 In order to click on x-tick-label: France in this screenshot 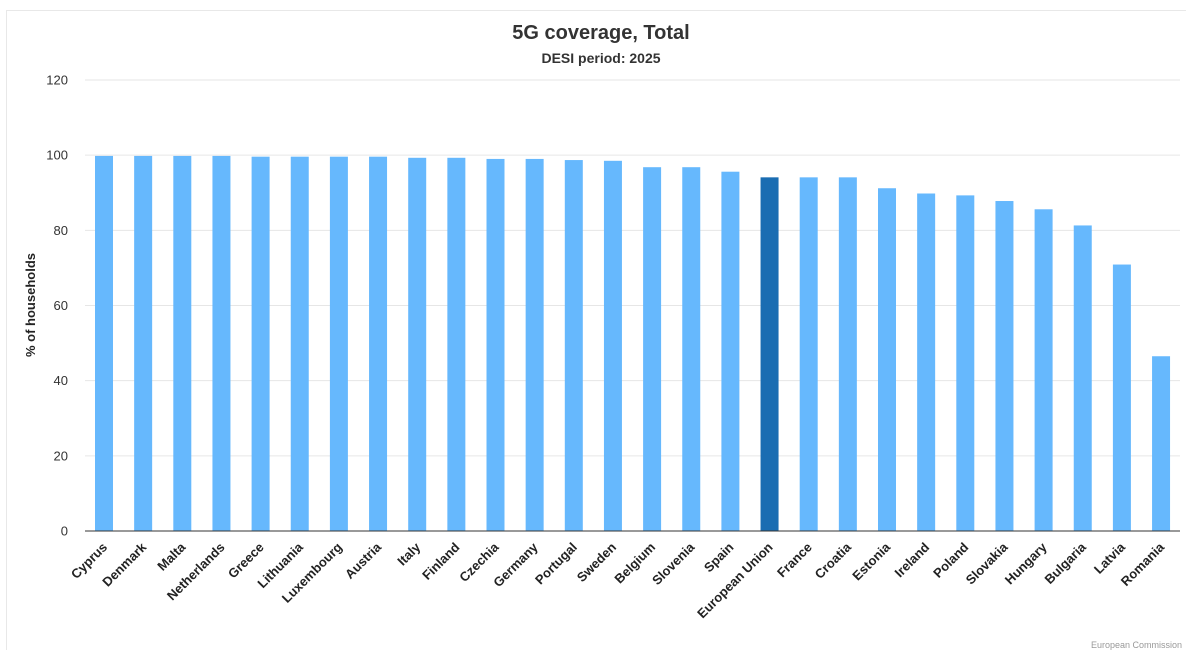, I will do `click(794, 560)`.